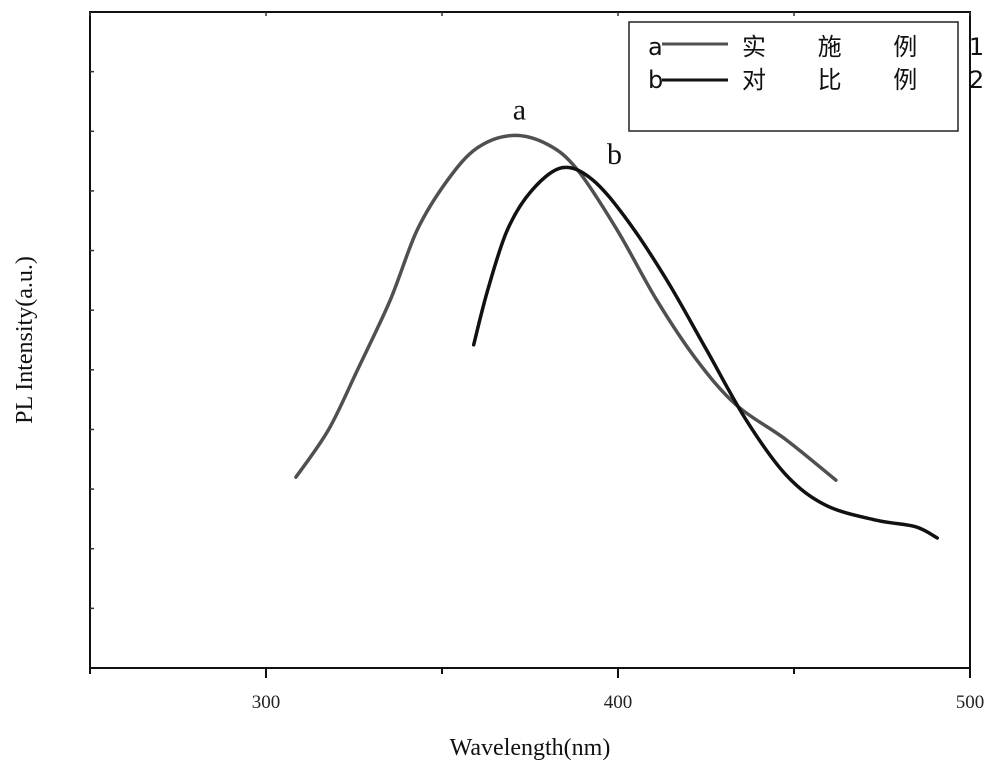 The width and height of the screenshot is (1000, 777). I want to click on legend-label-a: 实 施 例 1, so click(871, 47).